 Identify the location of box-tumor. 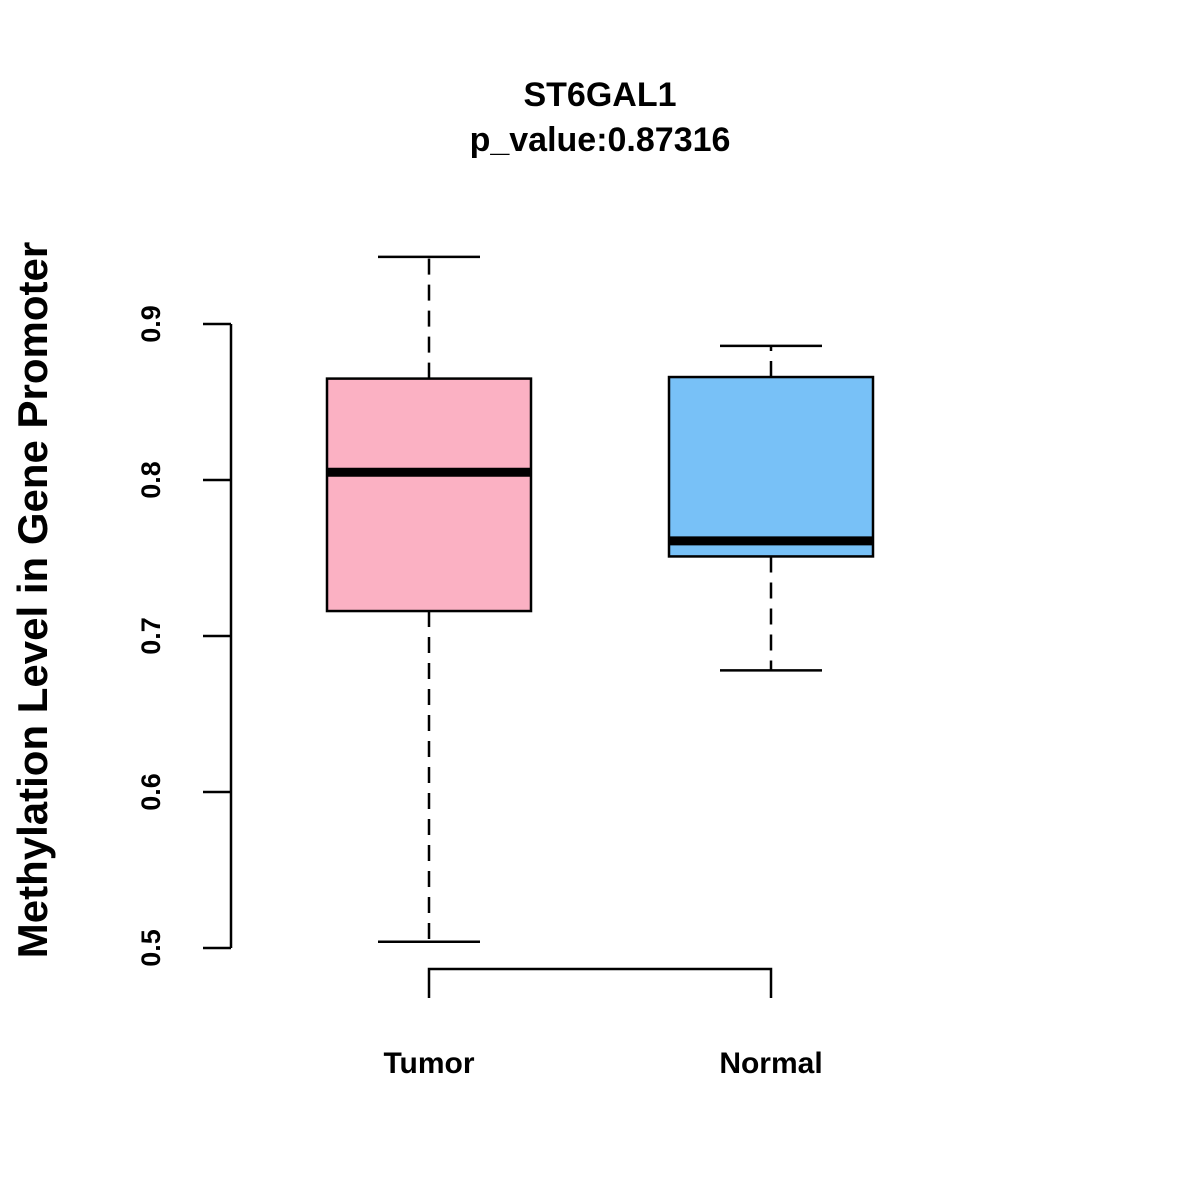
(429, 599).